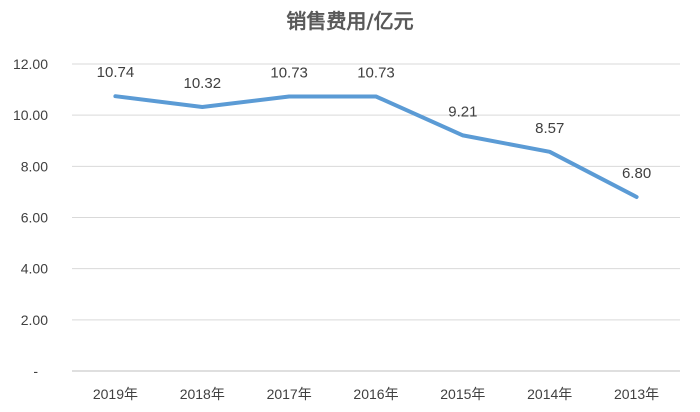  What do you see at coordinates (203, 83) in the screenshot?
I see `data-label: 10.32` at bounding box center [203, 83].